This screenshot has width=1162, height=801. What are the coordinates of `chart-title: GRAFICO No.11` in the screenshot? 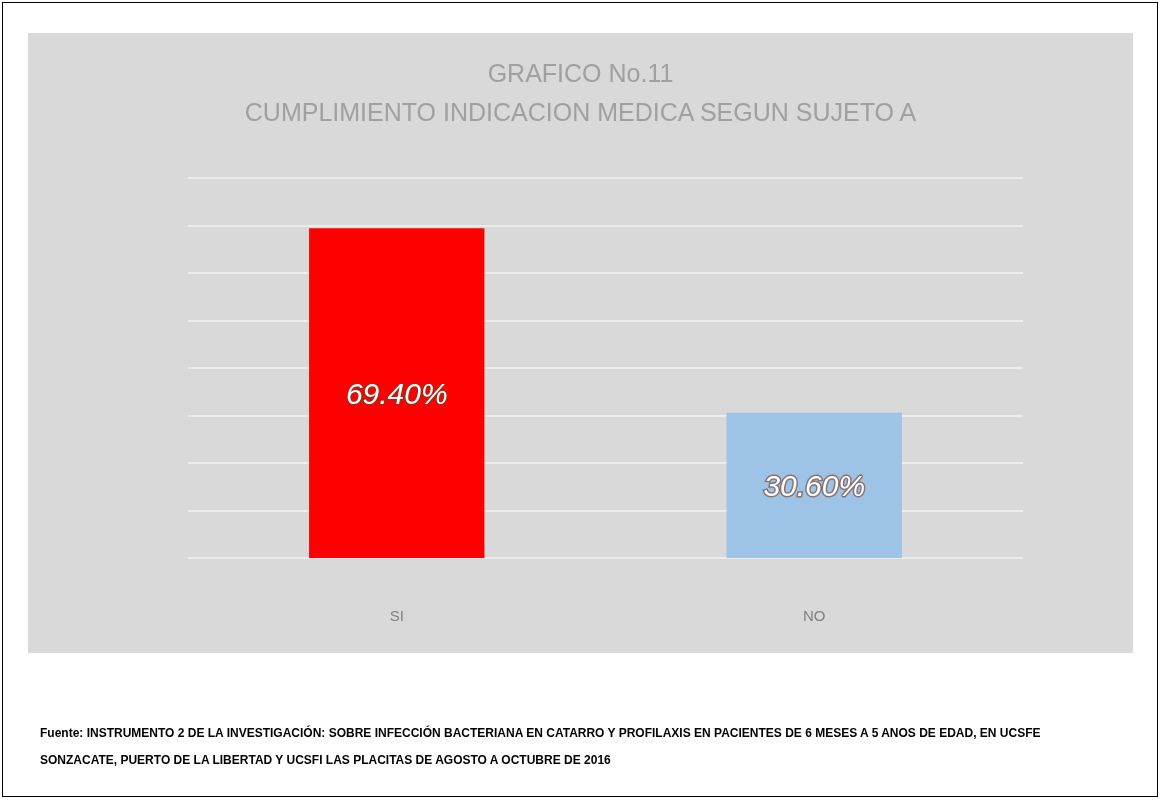 It's located at (580, 72).